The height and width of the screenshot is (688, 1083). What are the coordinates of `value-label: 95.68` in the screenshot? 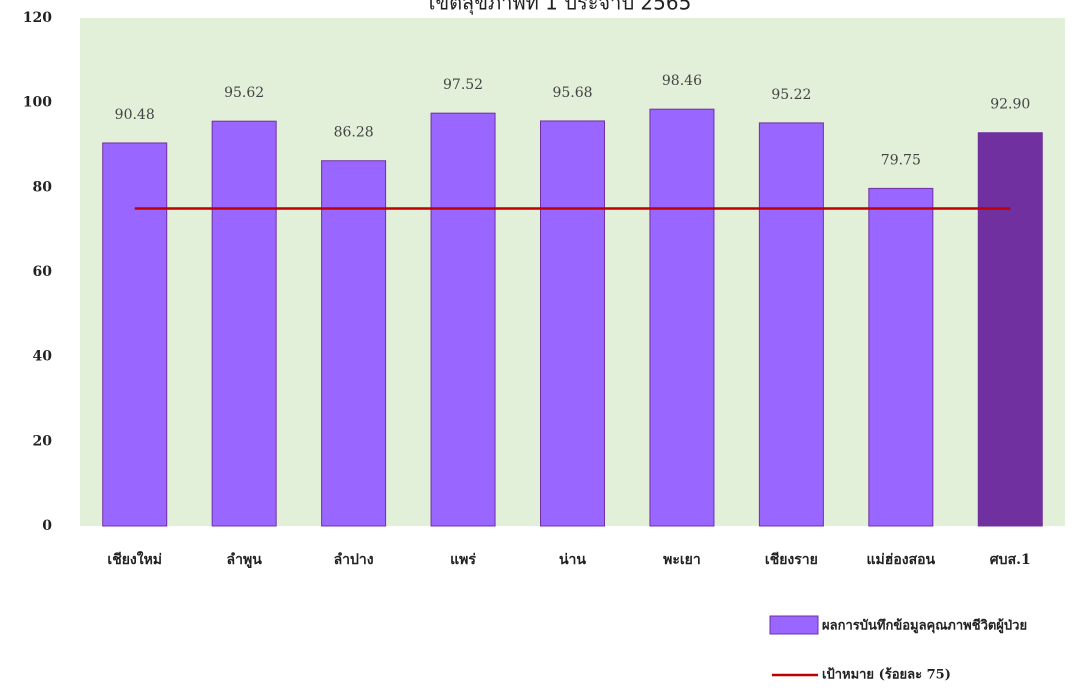 It's located at (572, 93).